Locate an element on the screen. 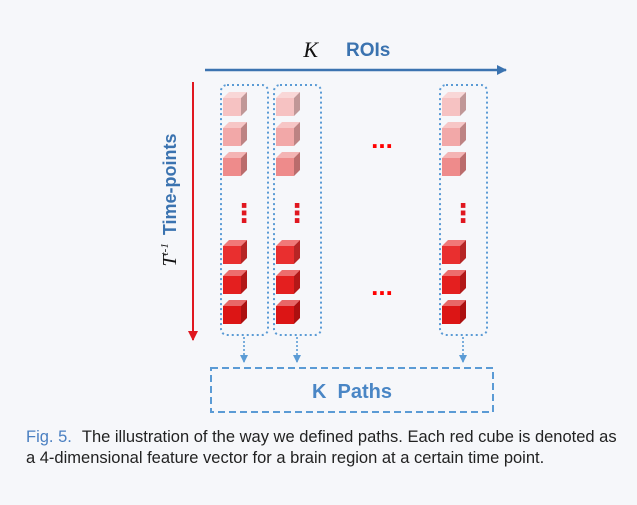 This screenshot has height=505, width=637. column-1-vertical-ellipsis: ⋮ is located at coordinates (244, 214).